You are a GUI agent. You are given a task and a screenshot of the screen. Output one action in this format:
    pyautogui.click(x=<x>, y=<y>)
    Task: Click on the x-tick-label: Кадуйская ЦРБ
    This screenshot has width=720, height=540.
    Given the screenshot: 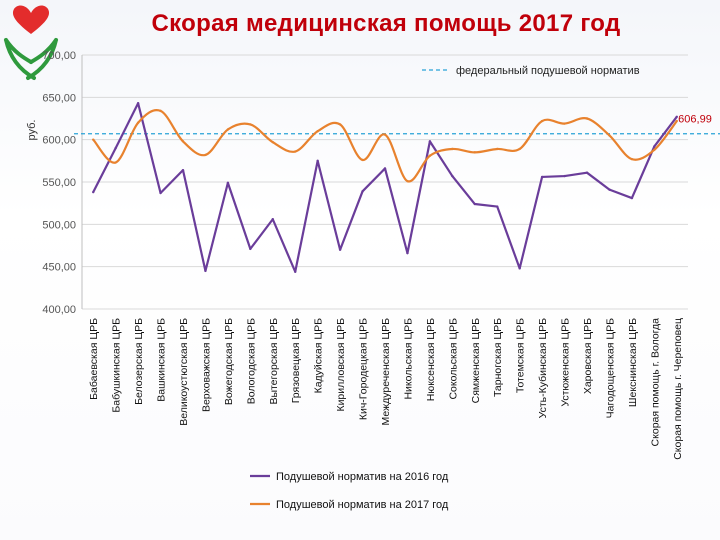 What is the action you would take?
    pyautogui.click(x=319, y=355)
    